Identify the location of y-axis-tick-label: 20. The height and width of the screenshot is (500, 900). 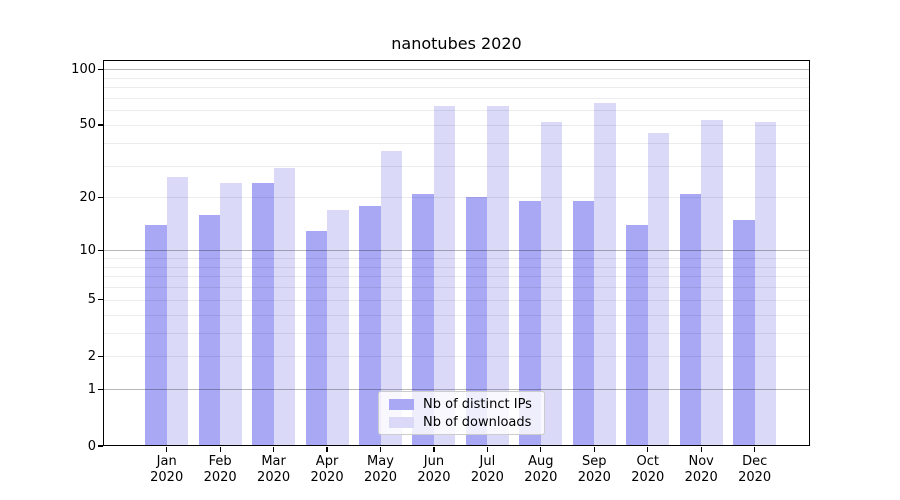
(87, 197).